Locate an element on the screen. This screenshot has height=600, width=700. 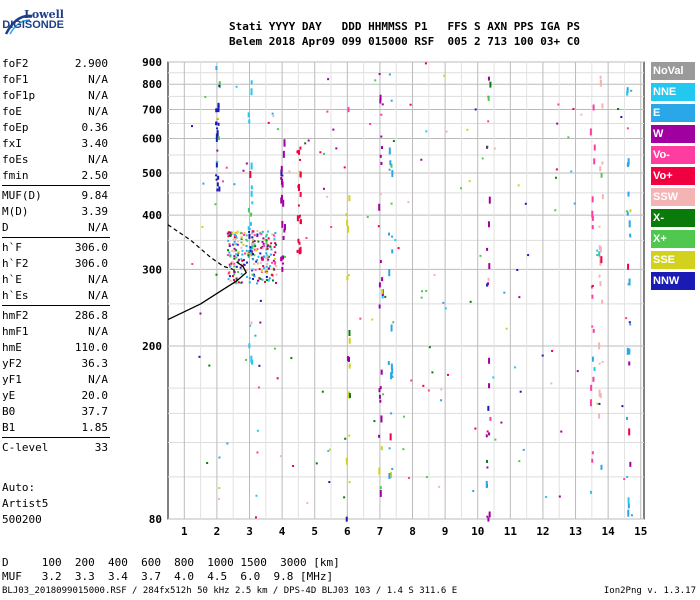
param-value: 286.8 is located at coordinates (91, 315).